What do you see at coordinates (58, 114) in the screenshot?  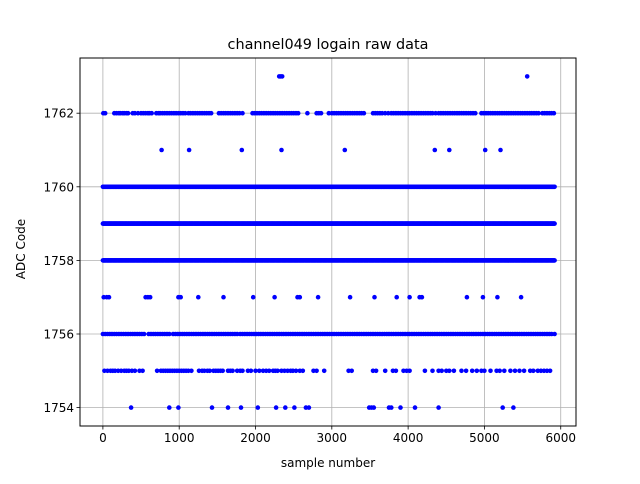 I see `y-tick-label: 1762` at bounding box center [58, 114].